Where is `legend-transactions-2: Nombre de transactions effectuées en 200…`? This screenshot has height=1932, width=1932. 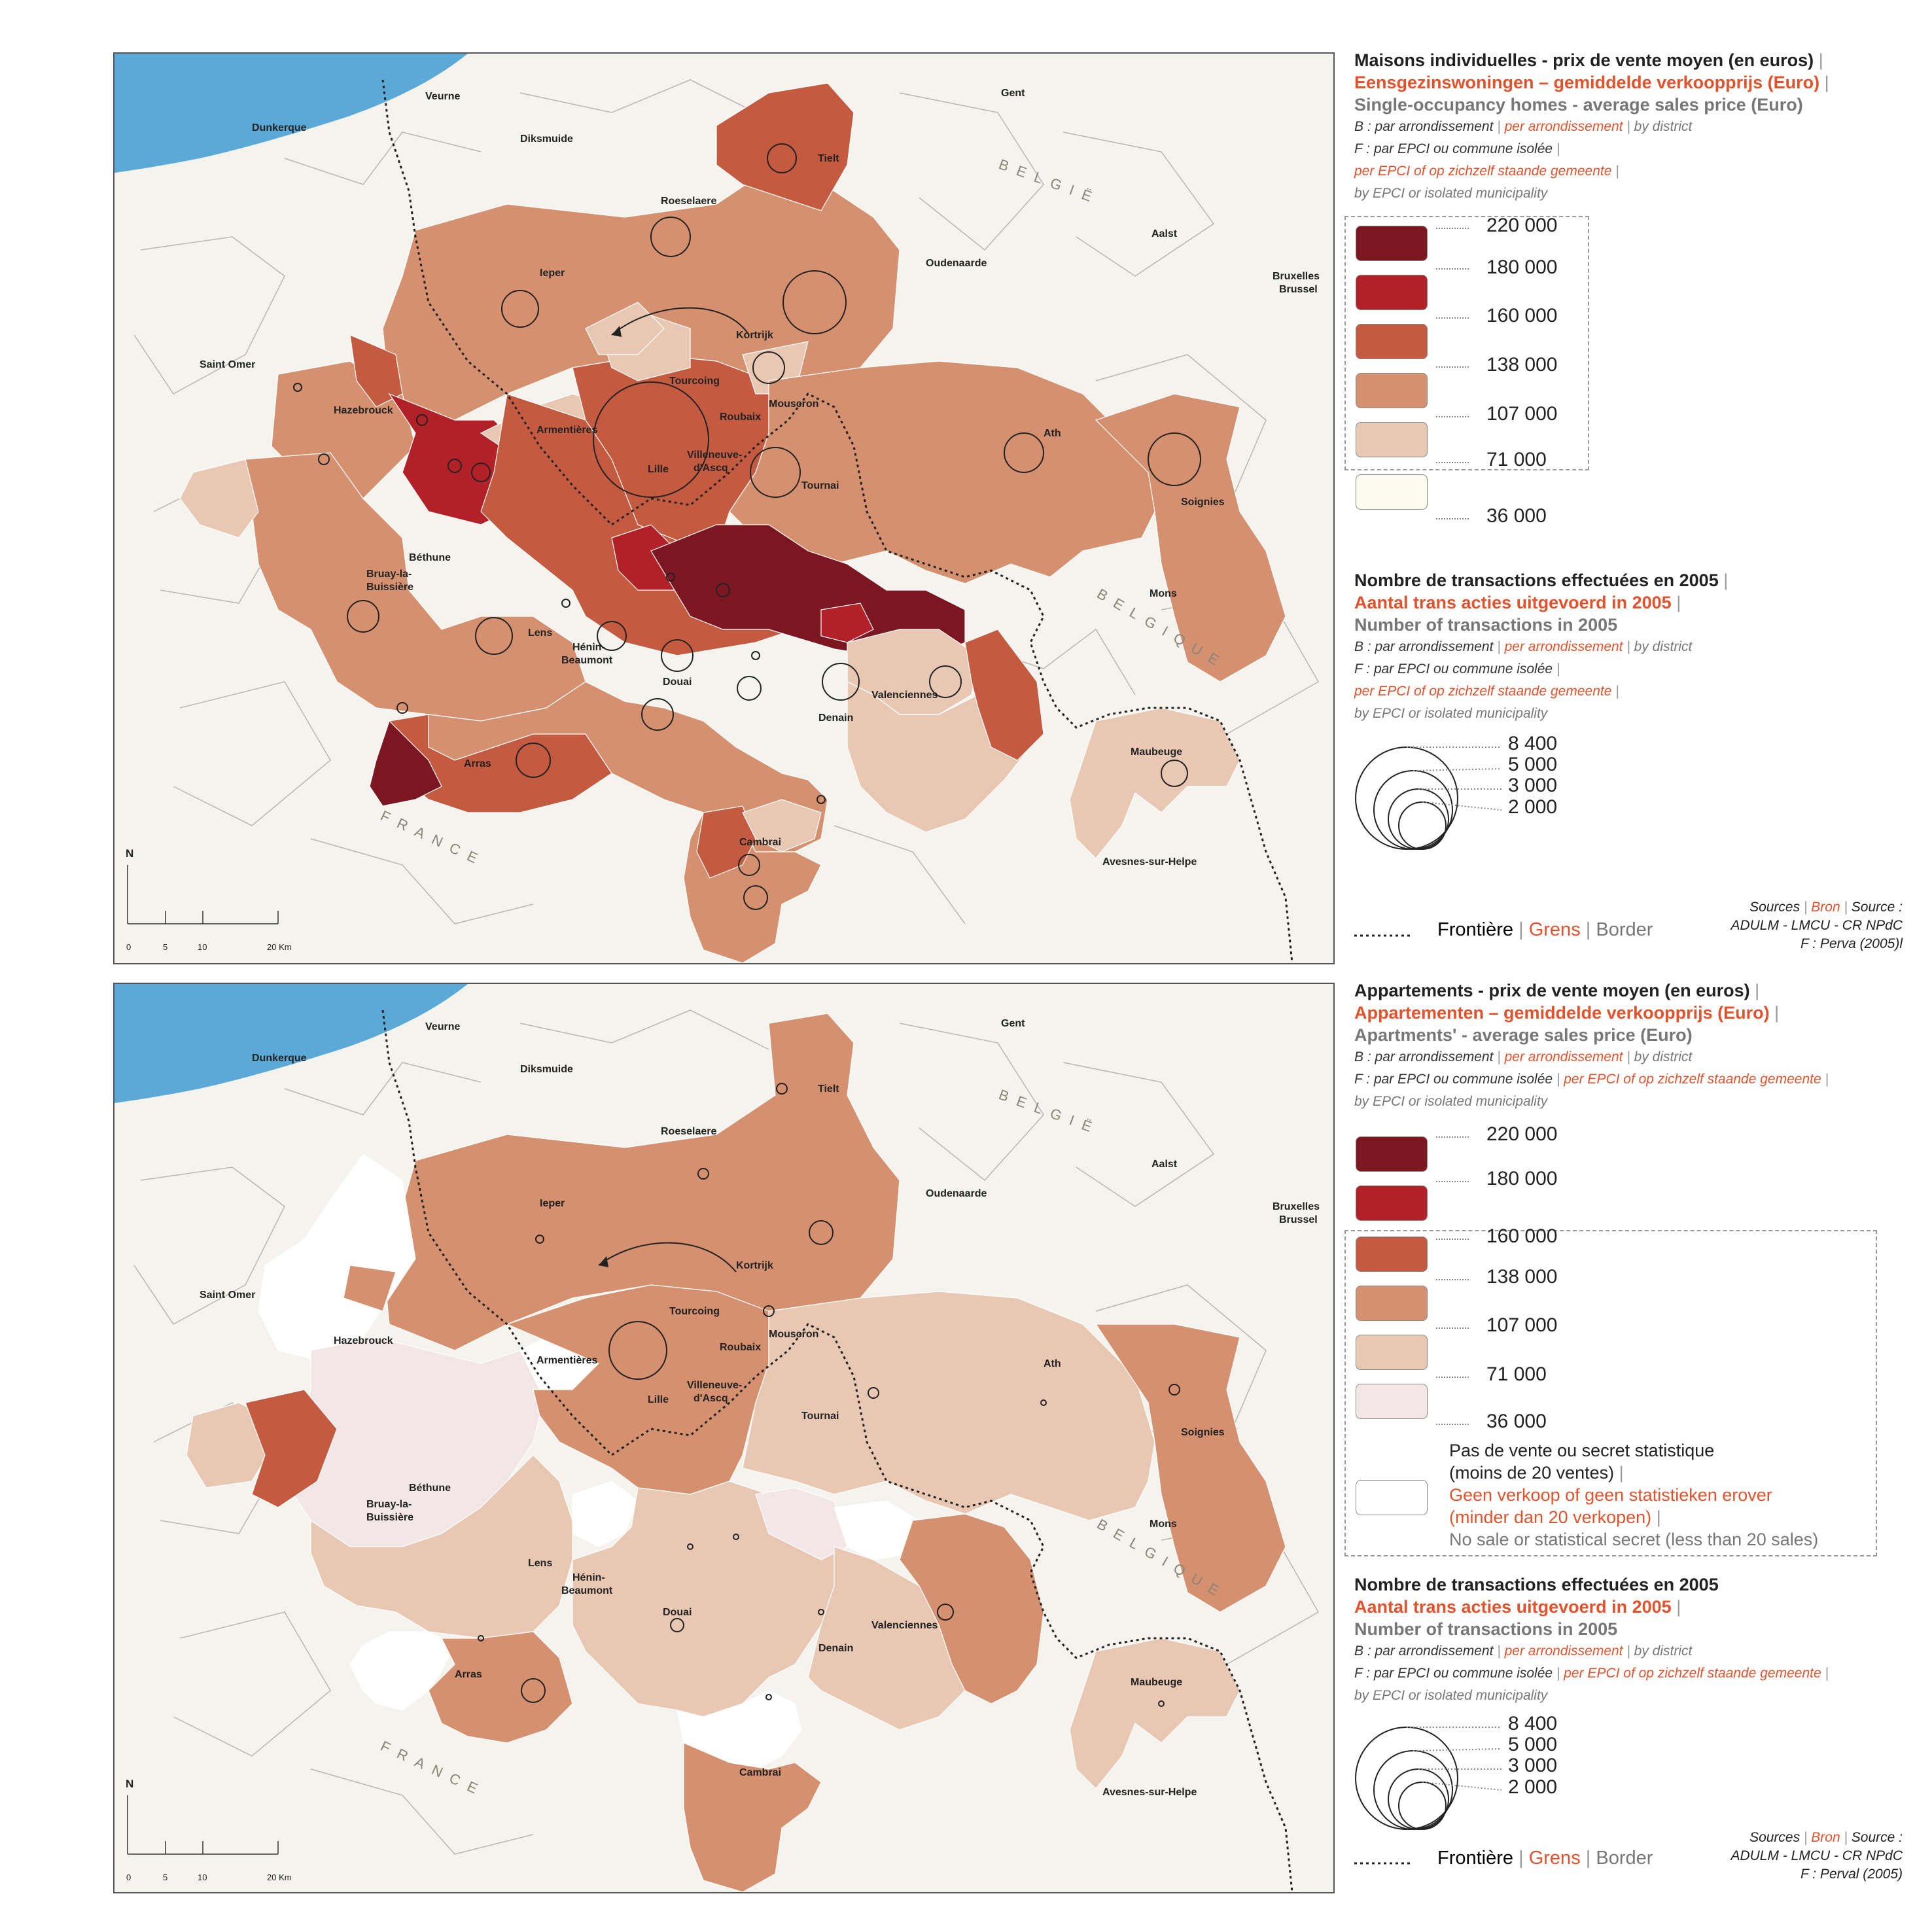 legend-transactions-2: Nombre de transactions effectuées en 200… is located at coordinates (1591, 1639).